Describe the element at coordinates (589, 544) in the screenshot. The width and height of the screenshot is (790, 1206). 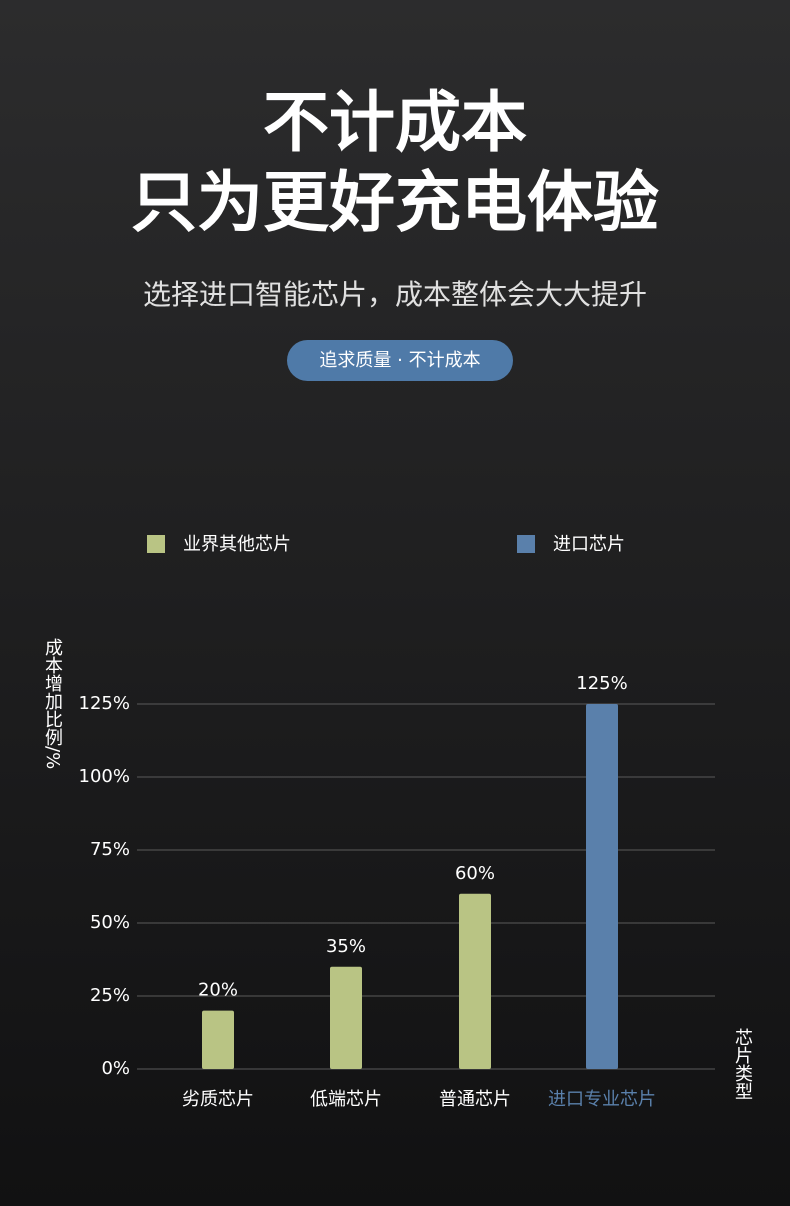
I see `legend-label: 进口芯片` at that location.